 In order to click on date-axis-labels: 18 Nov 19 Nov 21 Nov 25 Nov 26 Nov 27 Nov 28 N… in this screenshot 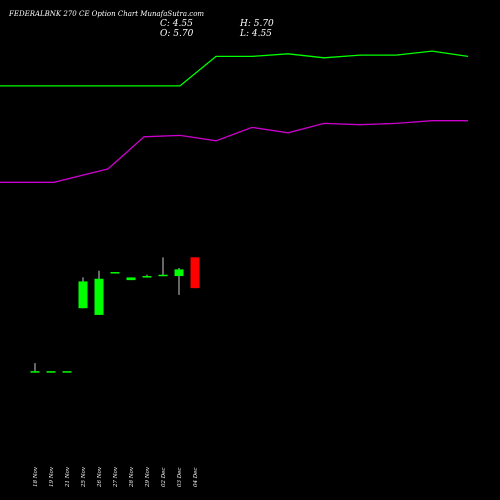, I will do `click(116, 477)`.